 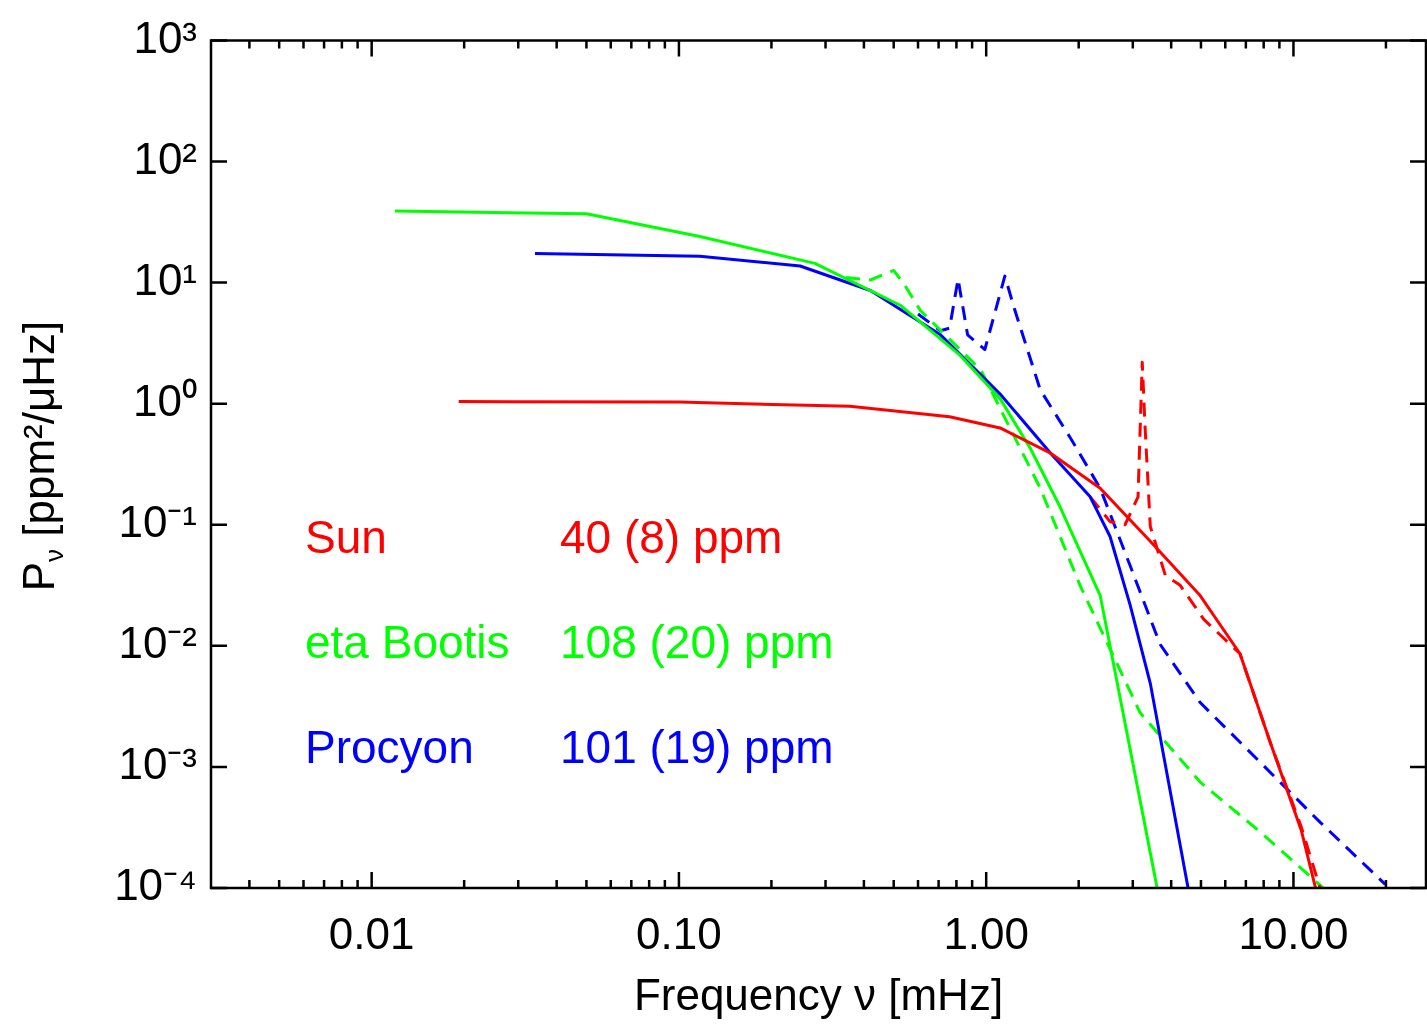 What do you see at coordinates (986, 933) in the screenshot?
I see `x-tick-label: 1.00` at bounding box center [986, 933].